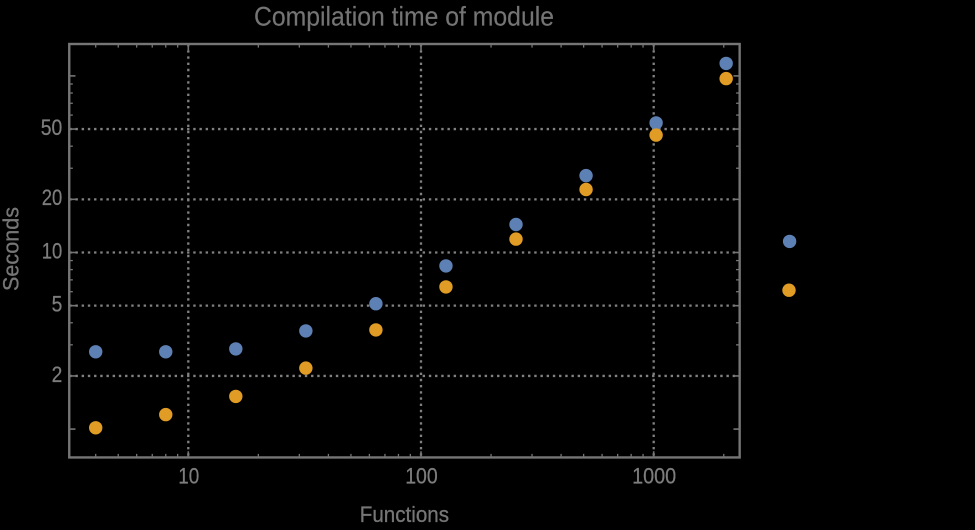 Image resolution: width=975 pixels, height=530 pixels. What do you see at coordinates (52, 127) in the screenshot?
I see `svg-text: 50` at bounding box center [52, 127].